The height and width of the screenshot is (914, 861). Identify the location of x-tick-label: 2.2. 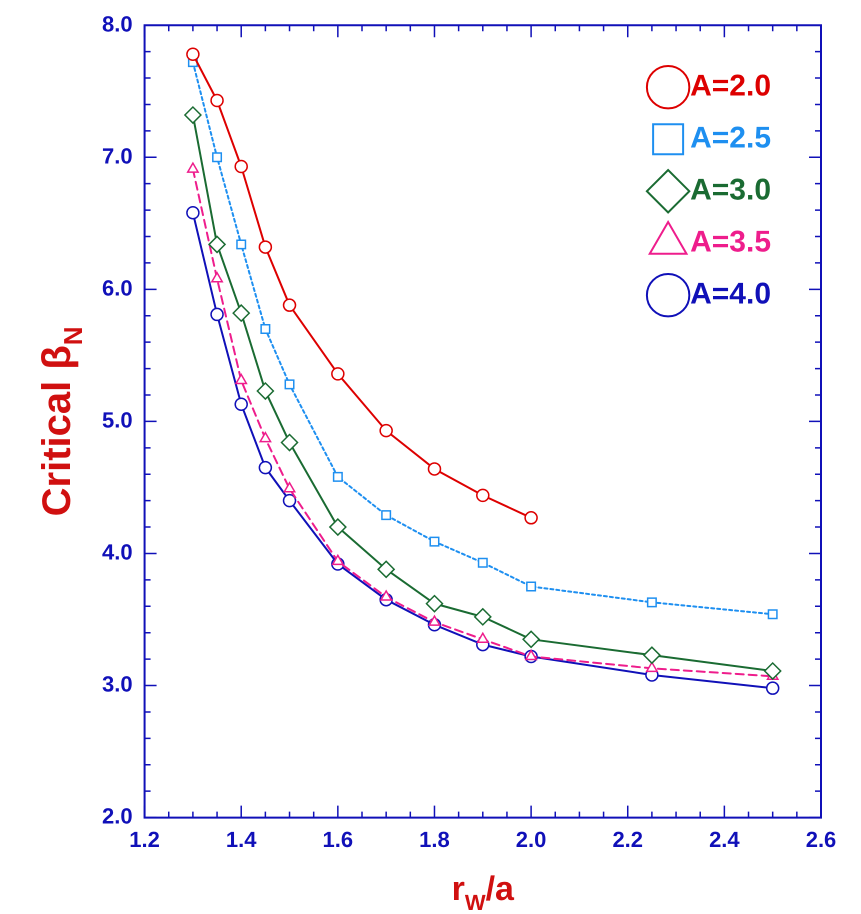
(628, 839).